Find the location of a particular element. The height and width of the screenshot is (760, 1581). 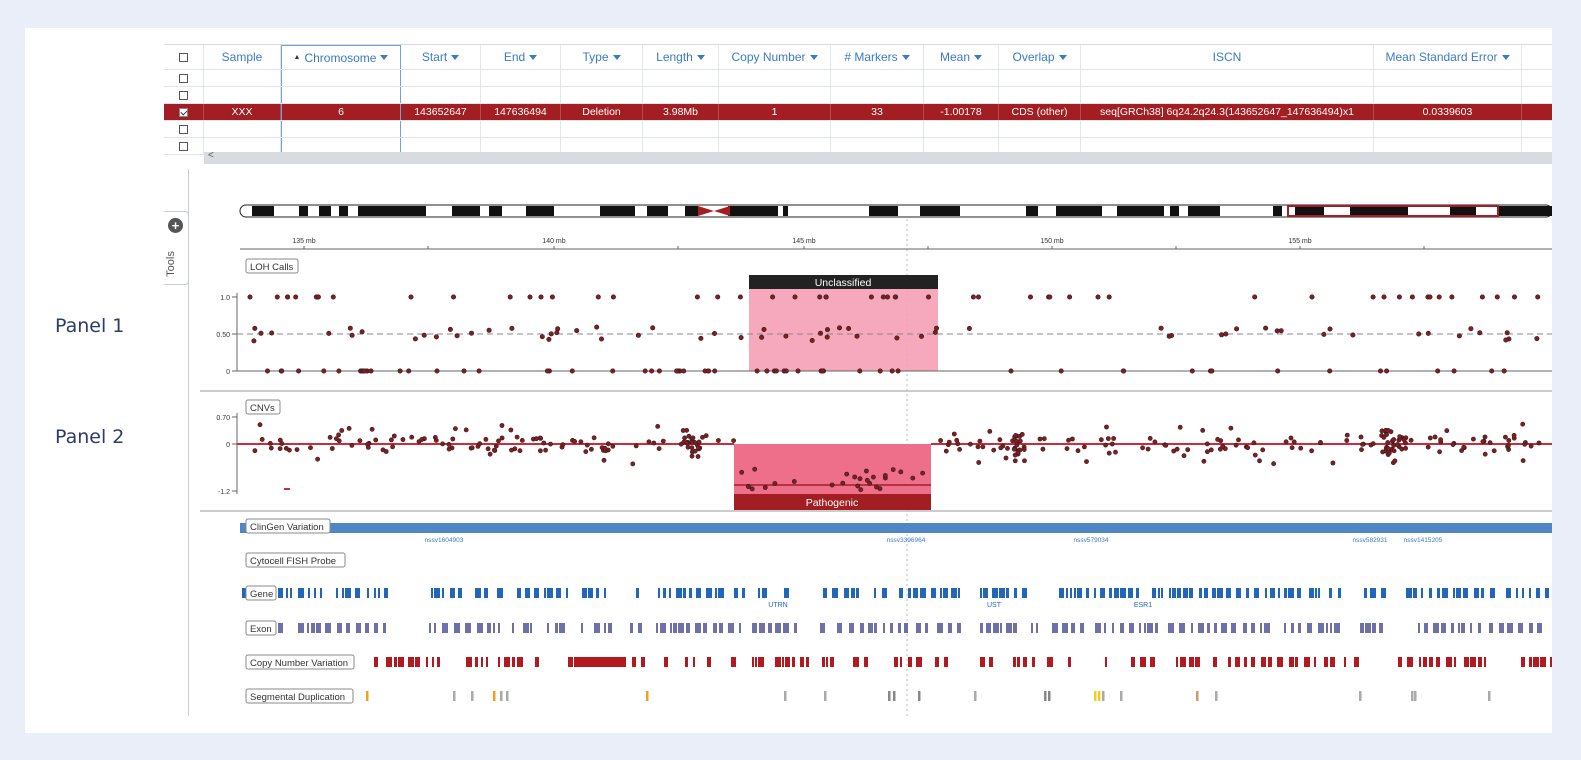

ideogram-band is located at coordinates (1032, 211).